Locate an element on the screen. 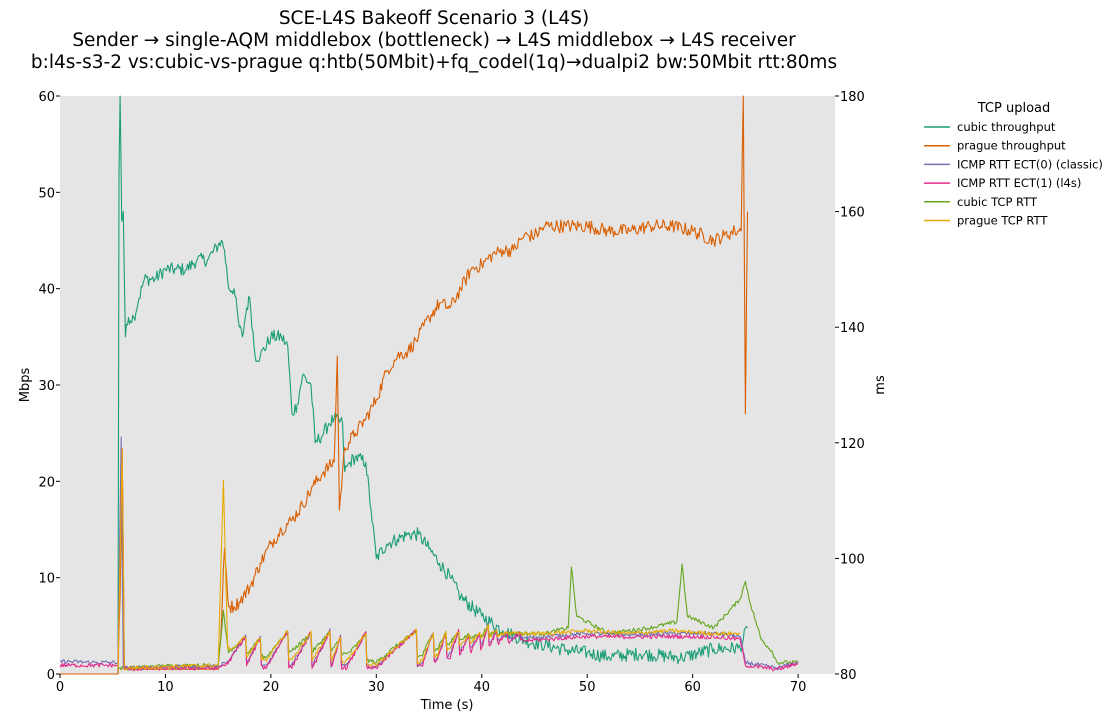  right-tick-label: 180 is located at coordinates (852, 97).